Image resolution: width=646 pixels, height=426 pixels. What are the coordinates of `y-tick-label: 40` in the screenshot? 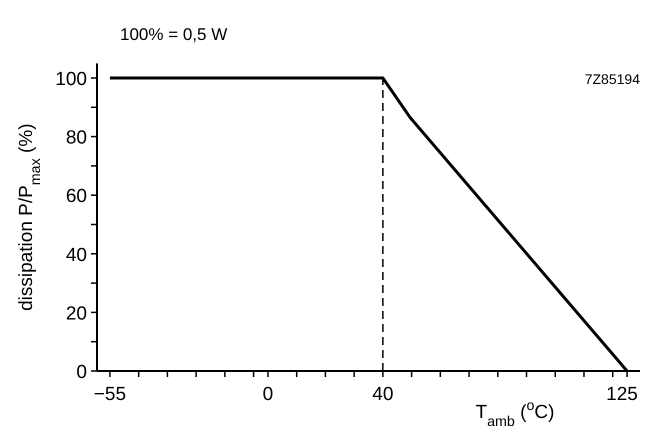 It's located at (76, 255).